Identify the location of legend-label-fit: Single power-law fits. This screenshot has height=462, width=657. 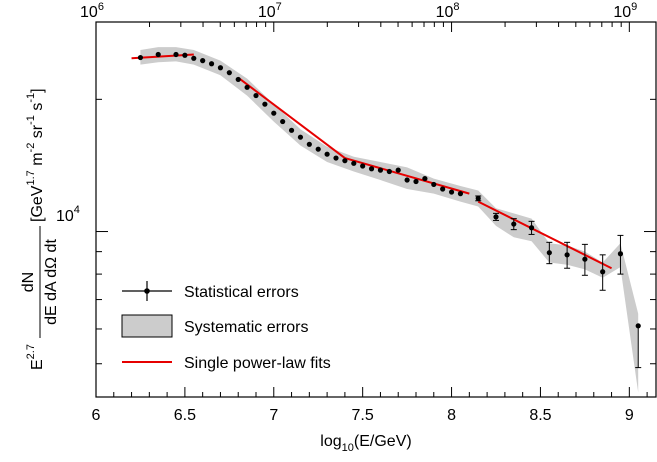
(257, 363).